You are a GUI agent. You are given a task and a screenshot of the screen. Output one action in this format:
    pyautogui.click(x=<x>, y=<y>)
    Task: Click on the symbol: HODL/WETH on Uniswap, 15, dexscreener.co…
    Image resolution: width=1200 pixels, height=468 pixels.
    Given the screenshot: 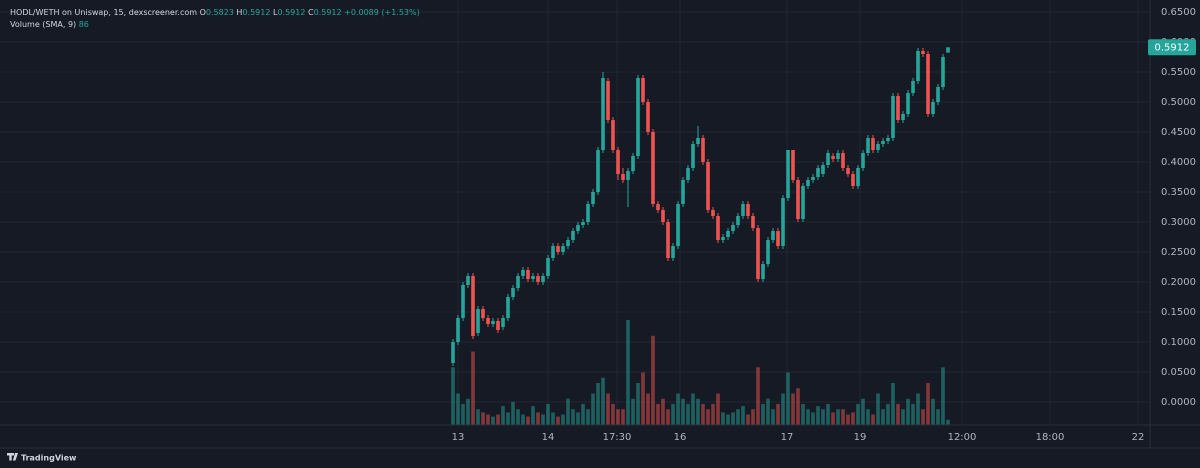 What is the action you would take?
    pyautogui.click(x=104, y=12)
    